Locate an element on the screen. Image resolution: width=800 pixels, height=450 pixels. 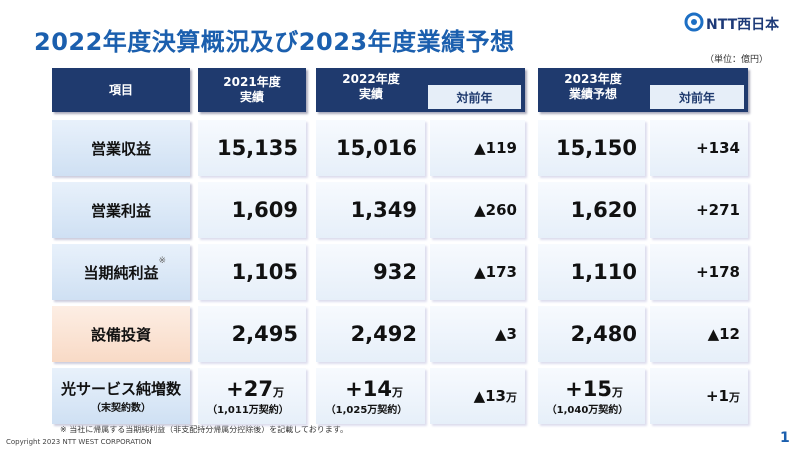
data-cell: +1万 is located at coordinates (699, 396).